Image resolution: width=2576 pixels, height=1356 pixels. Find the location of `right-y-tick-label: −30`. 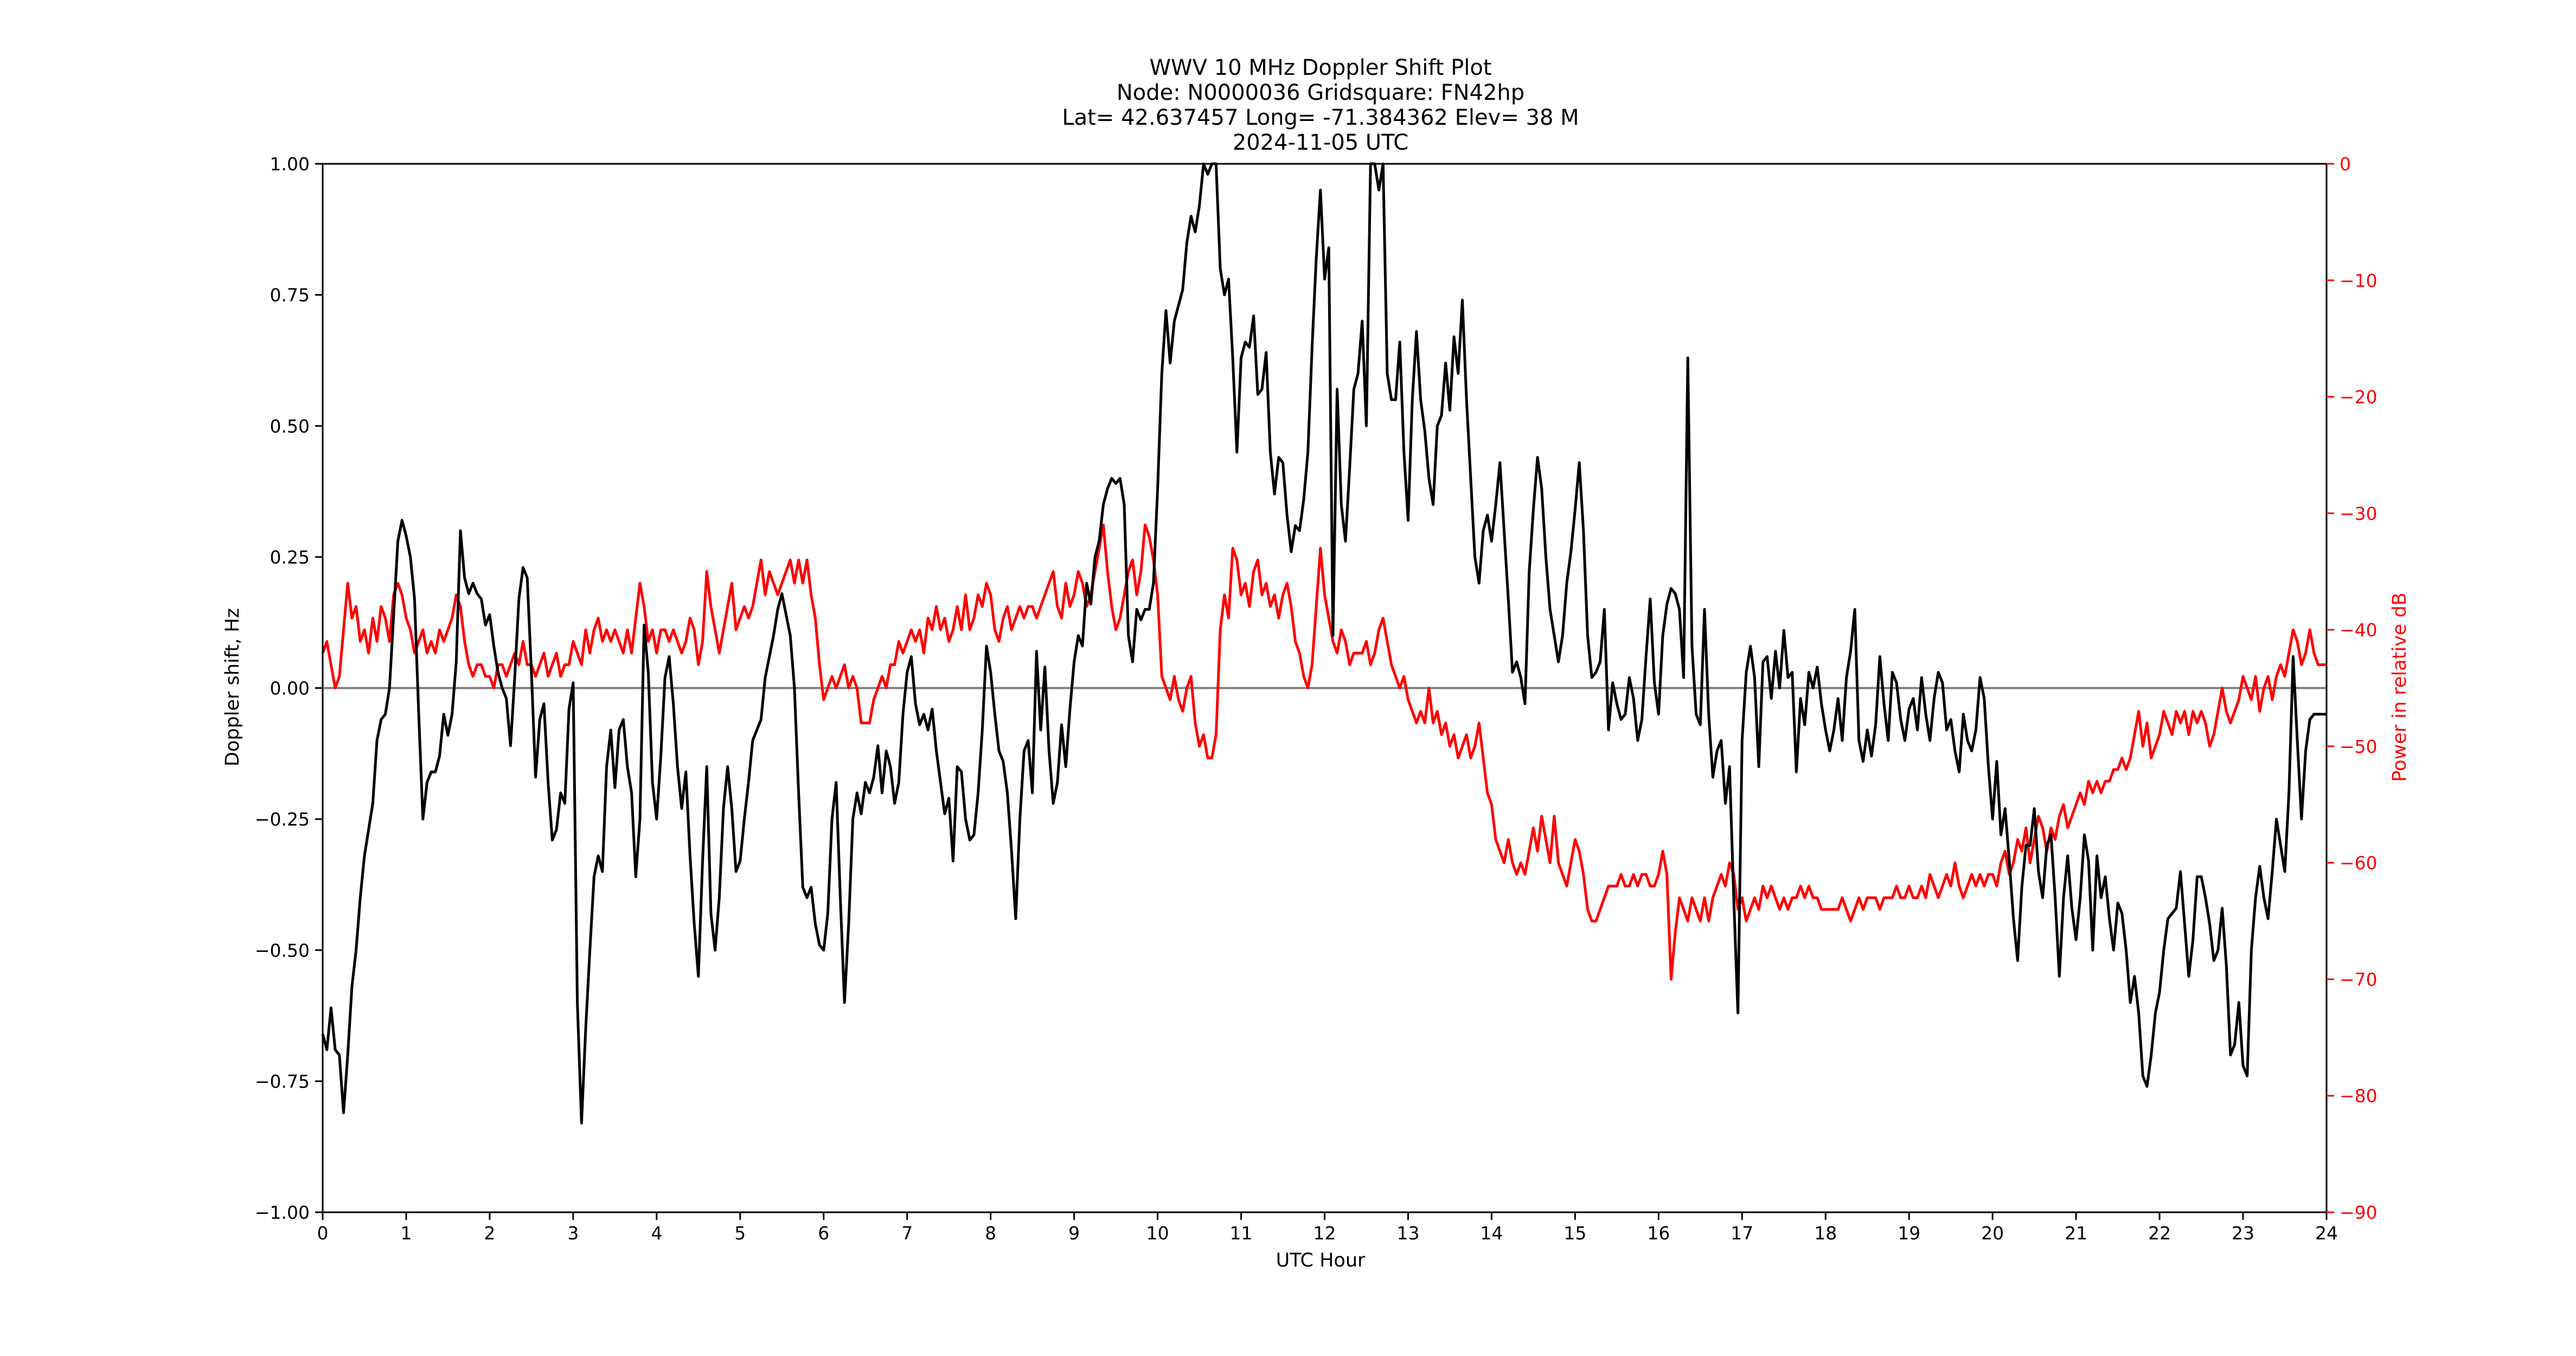

right-y-tick-label: −30 is located at coordinates (2359, 513).